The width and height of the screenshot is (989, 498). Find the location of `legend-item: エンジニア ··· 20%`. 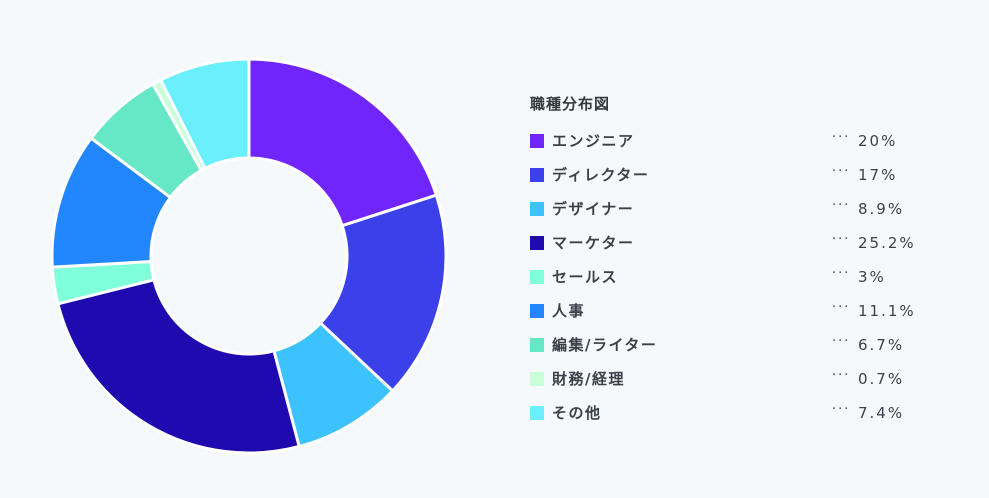

legend-item: エンジニア ··· 20% is located at coordinates (730, 147).